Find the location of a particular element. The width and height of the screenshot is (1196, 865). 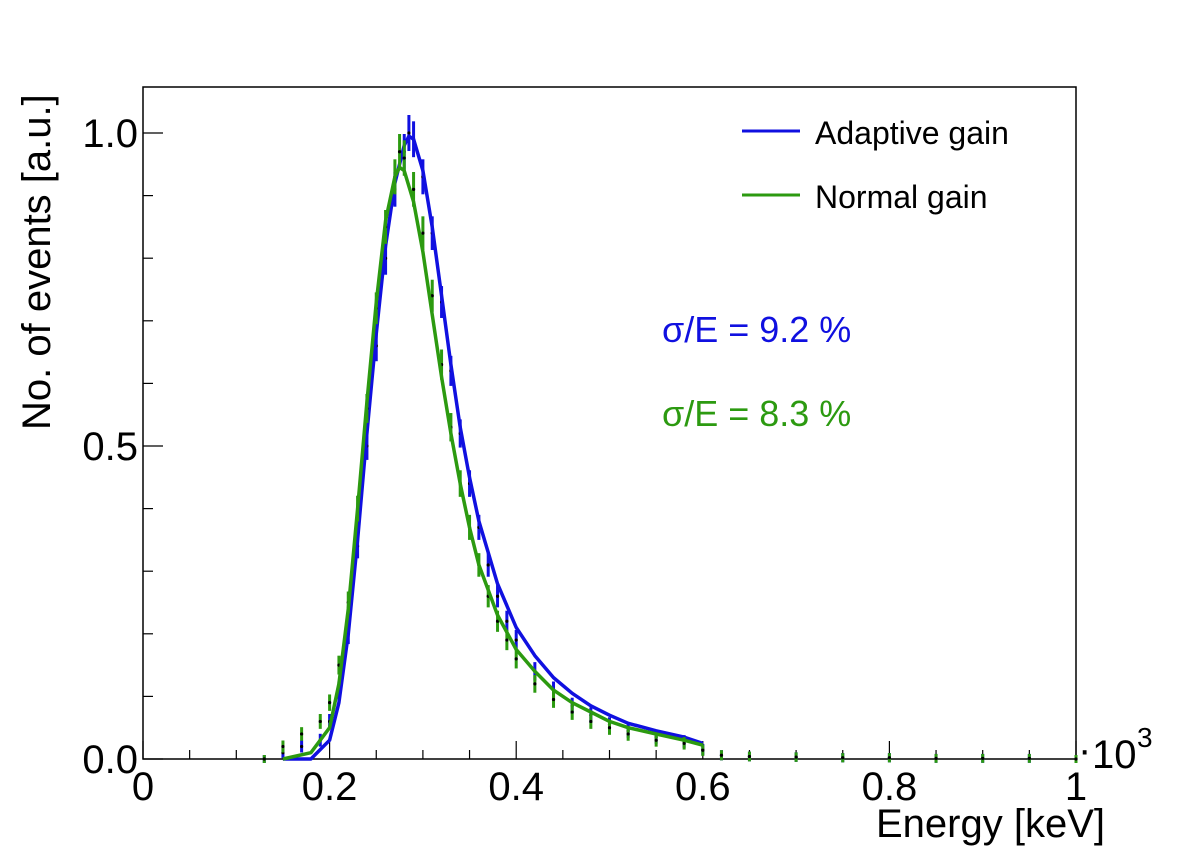

resolution-annotation-normal: σ/E = 8.3 % is located at coordinates (756, 413).